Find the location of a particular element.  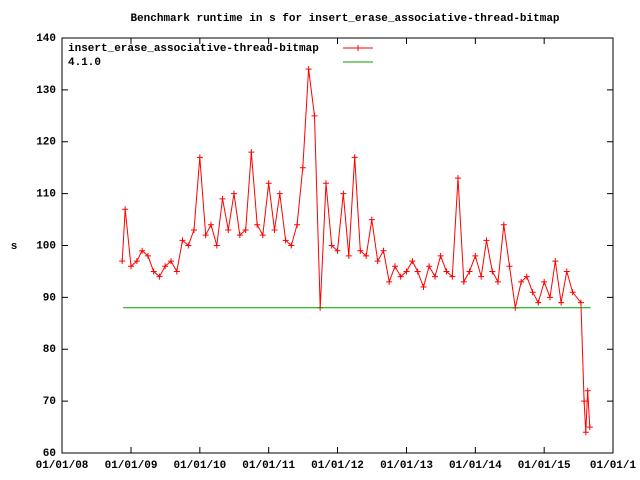

y-tick-label: 100 is located at coordinates (46, 246).